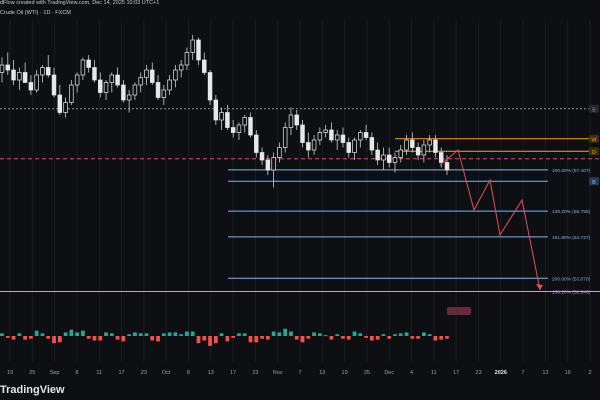 The image size is (600, 400). I want to click on x-tick-label: 11, so click(99, 373).